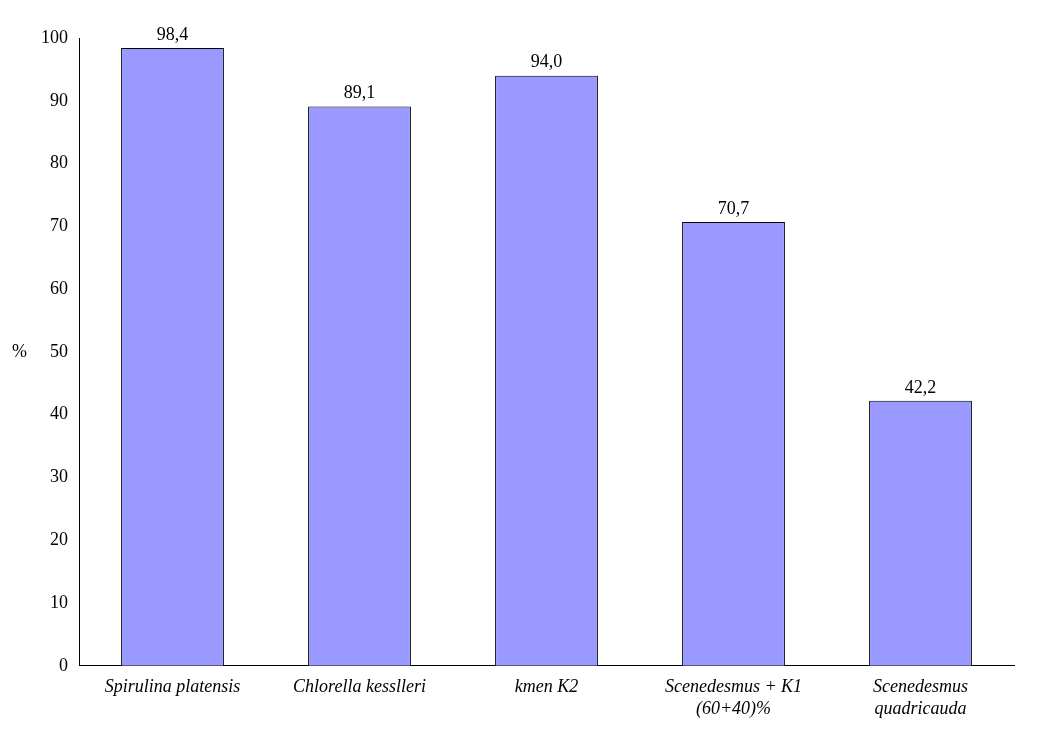  I want to click on data-label: 89,1, so click(359, 92).